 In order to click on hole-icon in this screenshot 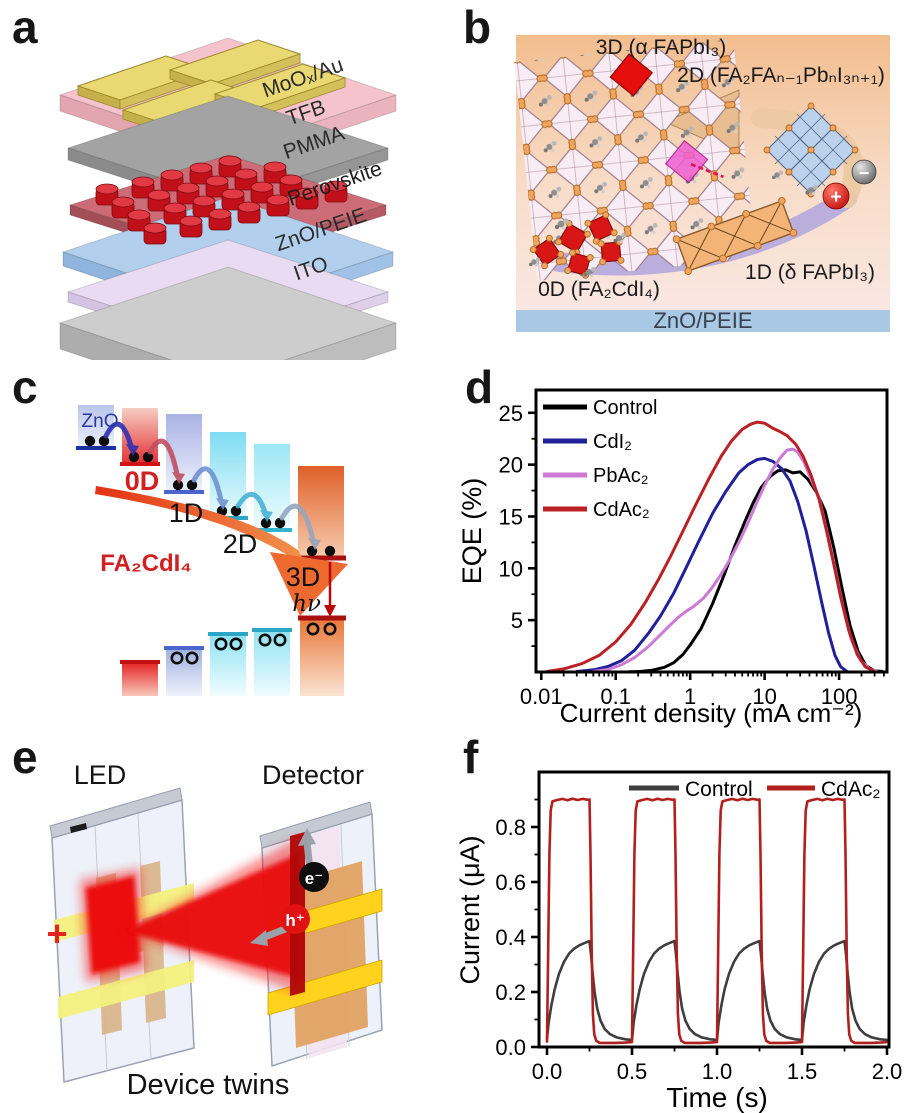, I will do `click(295, 919)`.